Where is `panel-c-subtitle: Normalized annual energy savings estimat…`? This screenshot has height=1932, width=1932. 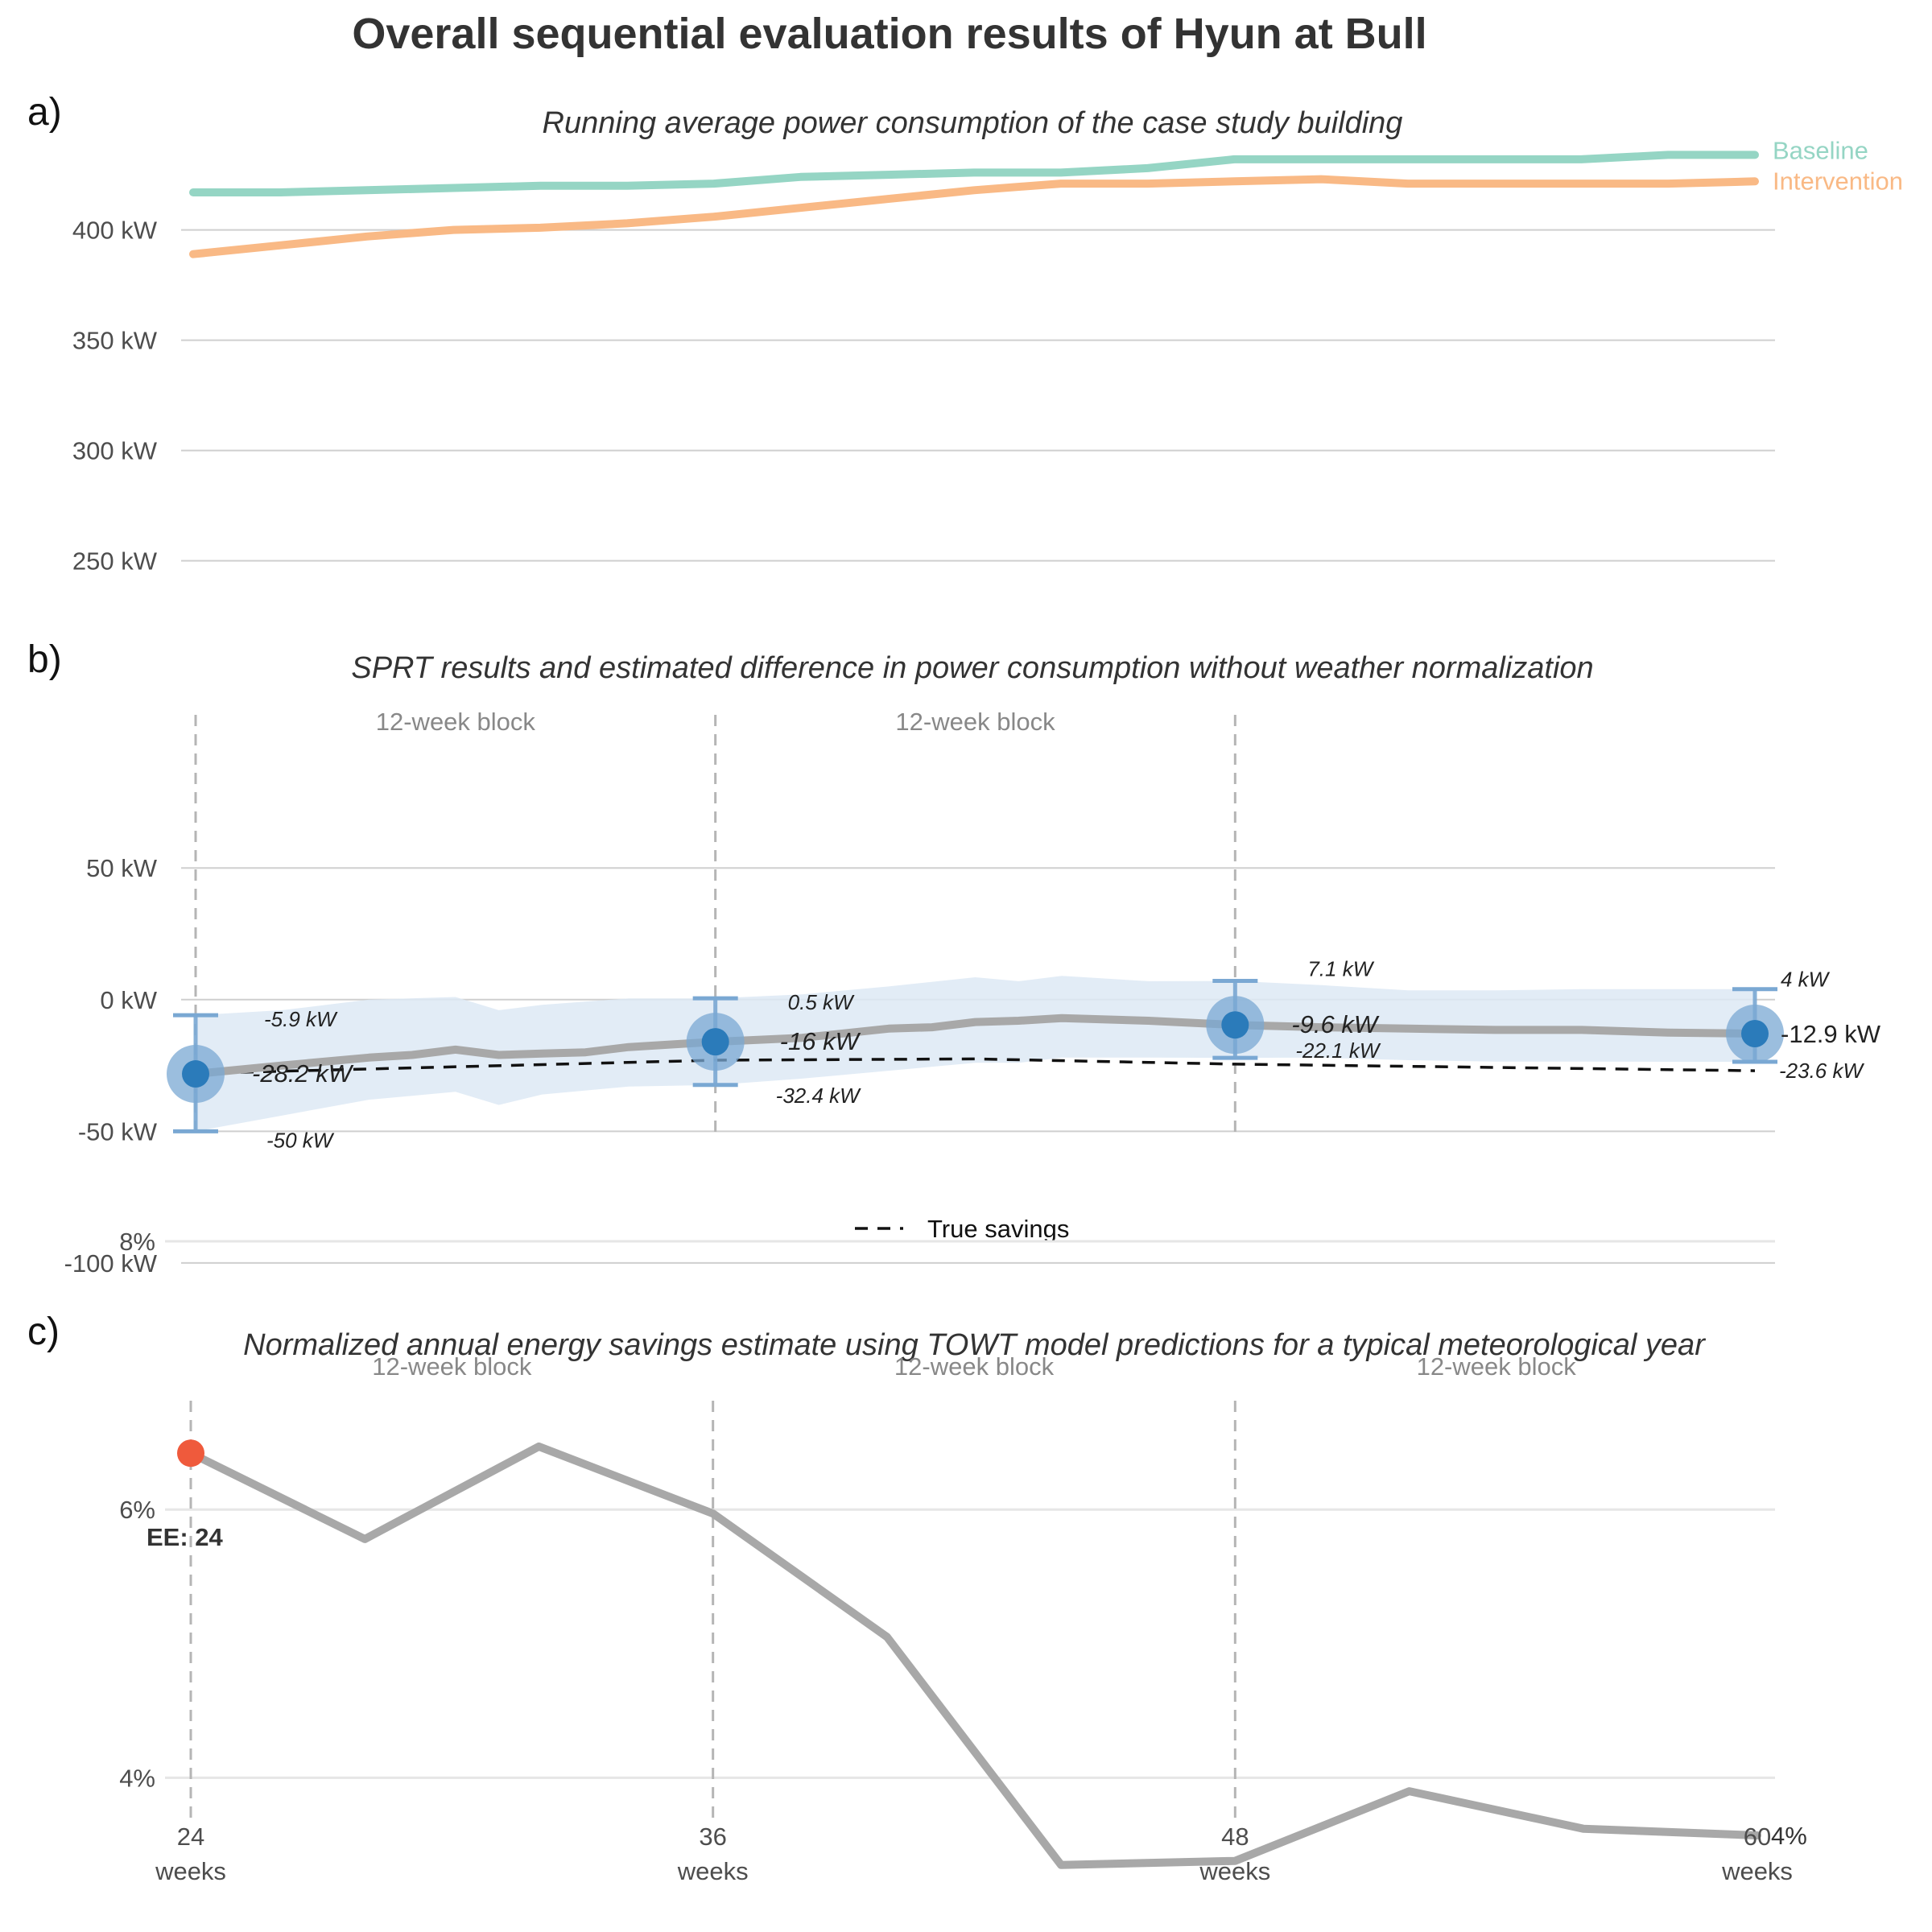 panel-c-subtitle: Normalized annual energy savings estimat… is located at coordinates (974, 1345).